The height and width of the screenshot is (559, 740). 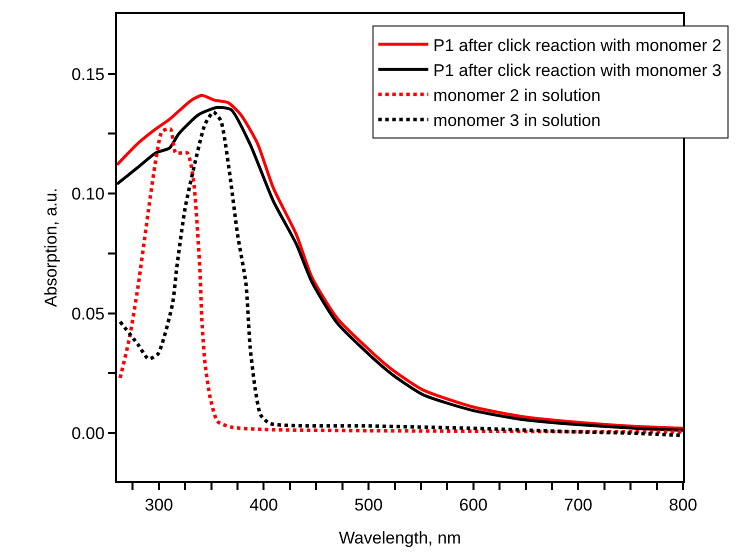 What do you see at coordinates (400, 538) in the screenshot?
I see `x-axis-title: Wavelength, nm` at bounding box center [400, 538].